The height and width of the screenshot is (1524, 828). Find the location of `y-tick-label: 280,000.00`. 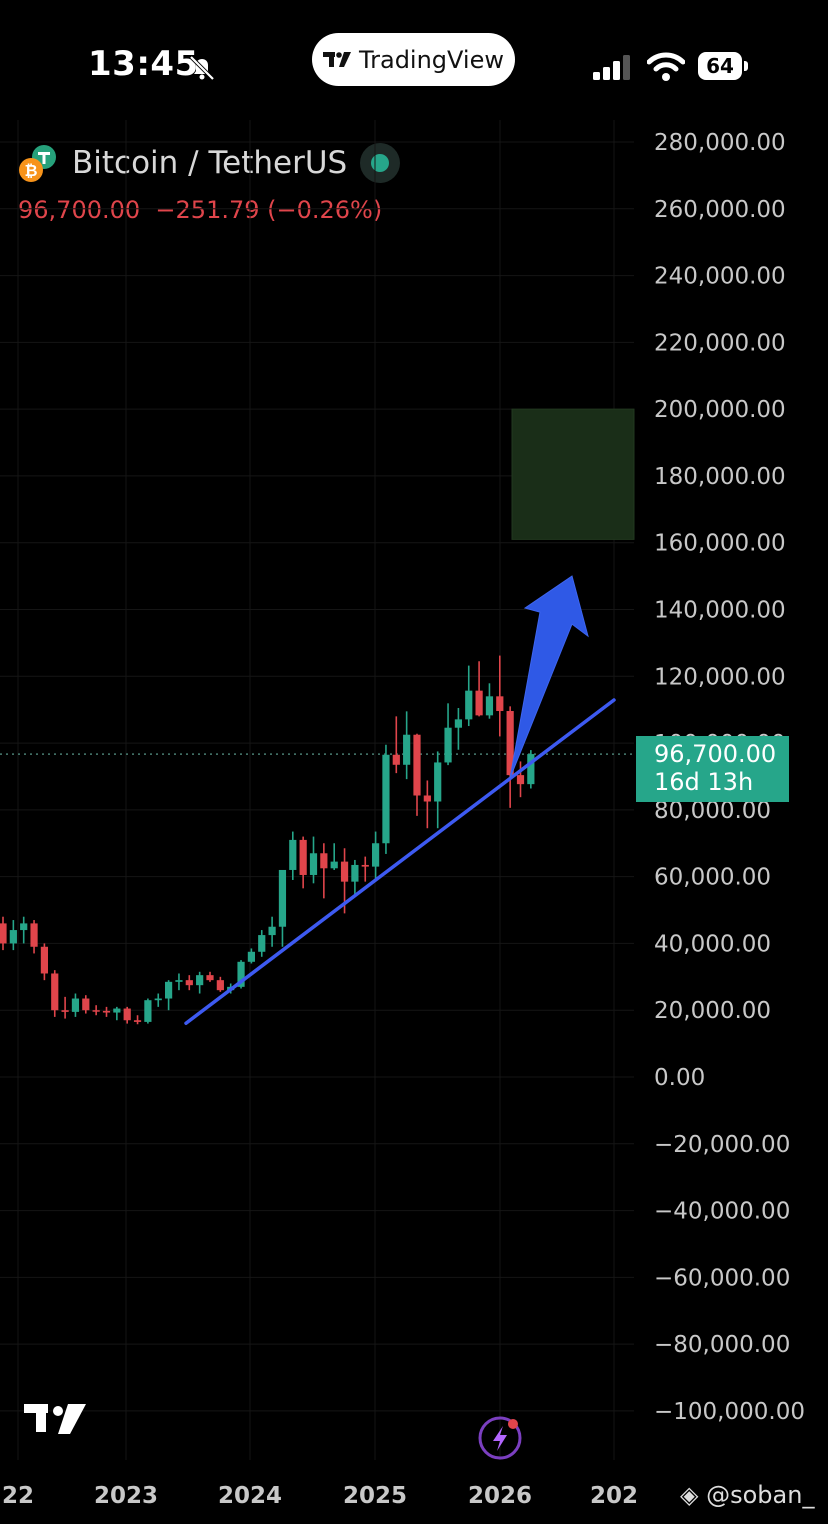

y-tick-label: 280,000.00 is located at coordinates (720, 143).